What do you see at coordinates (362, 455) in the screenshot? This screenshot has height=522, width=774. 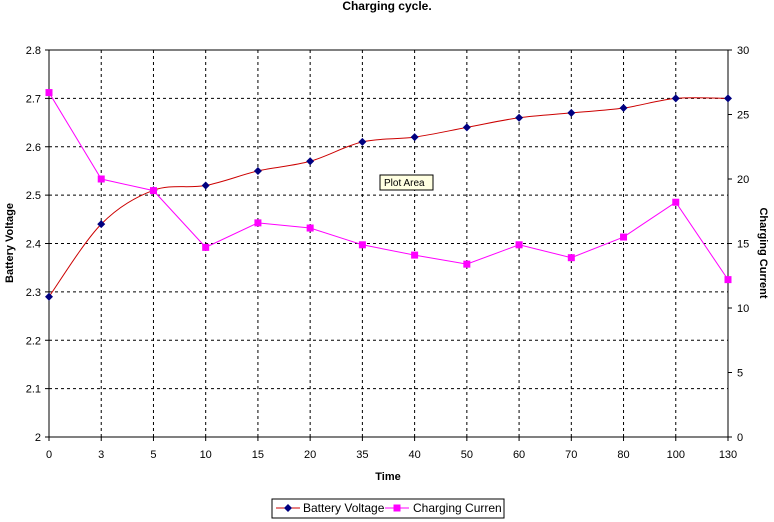 I see `x-tick-label: 35` at bounding box center [362, 455].